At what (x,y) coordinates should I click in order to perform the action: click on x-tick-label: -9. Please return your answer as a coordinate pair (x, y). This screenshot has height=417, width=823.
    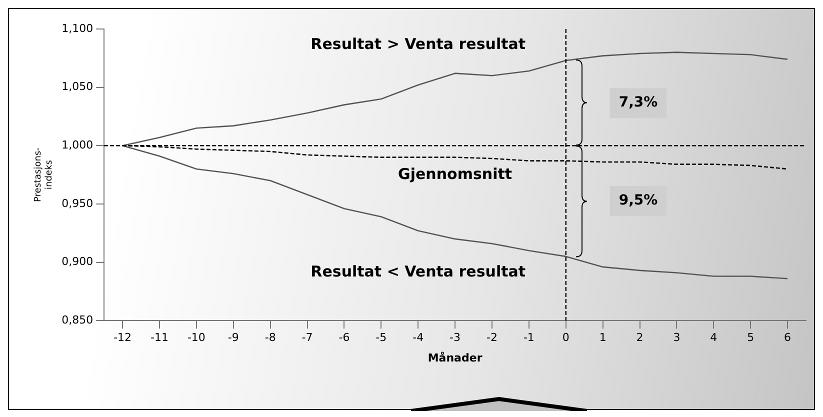
    Looking at the image, I should click on (233, 337).